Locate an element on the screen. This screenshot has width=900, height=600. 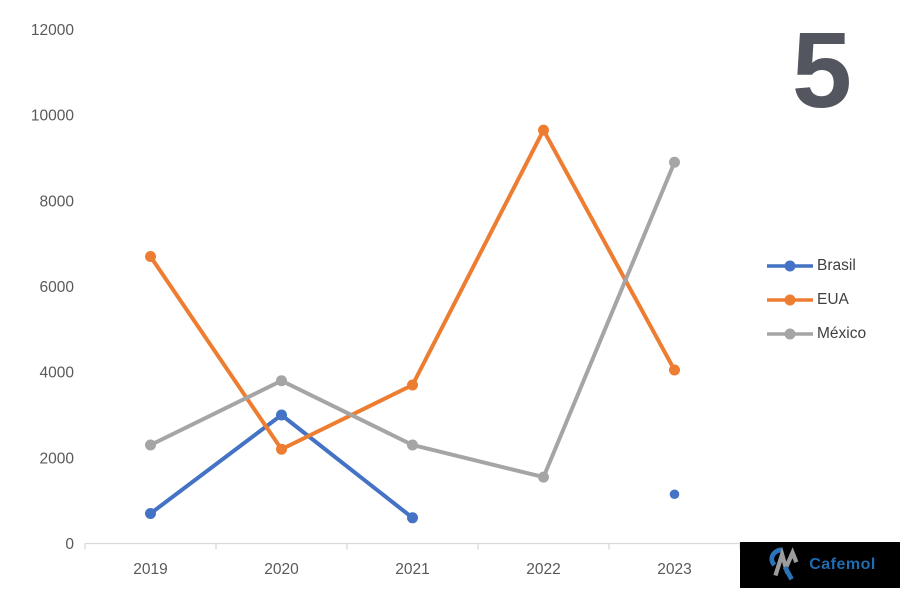
x-tick-label: 2021 is located at coordinates (412, 569).